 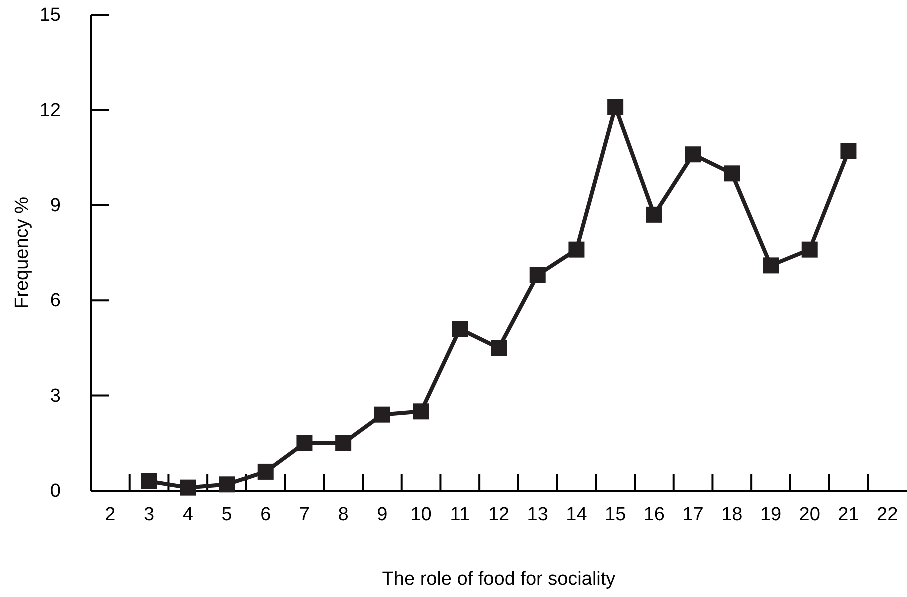 What do you see at coordinates (499, 515) in the screenshot?
I see `x-tick-label: 12` at bounding box center [499, 515].